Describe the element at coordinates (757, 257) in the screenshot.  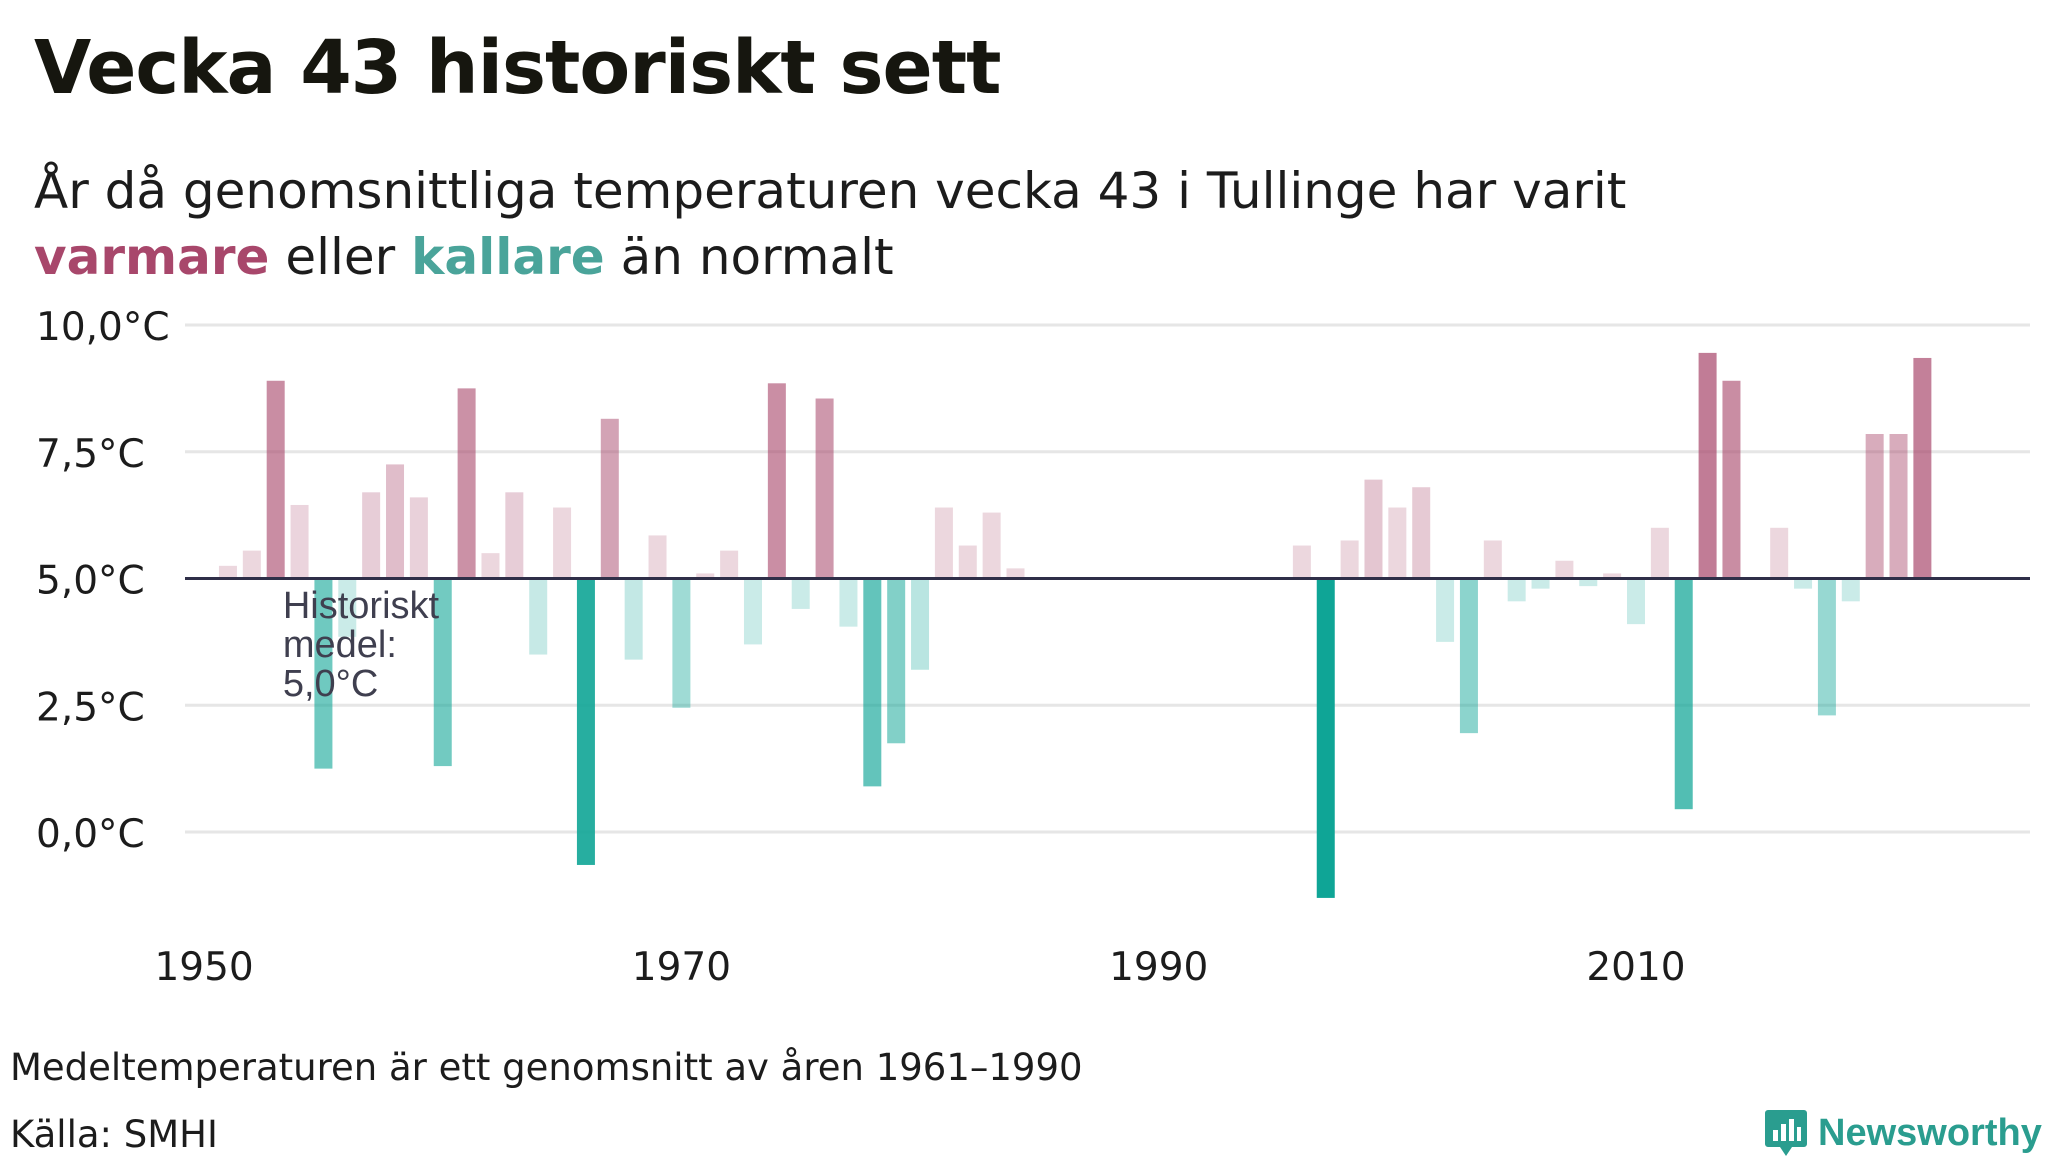
I see `subtitle-end: än normalt` at that location.